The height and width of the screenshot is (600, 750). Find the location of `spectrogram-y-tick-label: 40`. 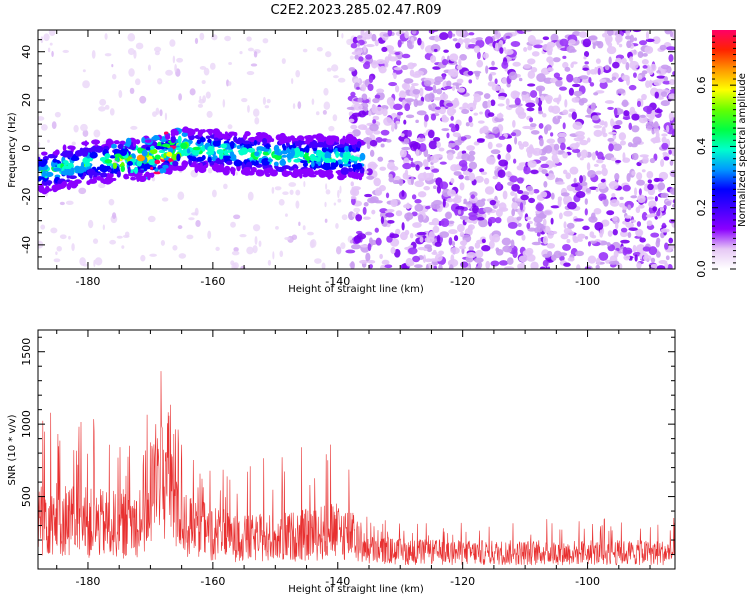

spectrogram-y-tick-label: 40 is located at coordinates (26, 52).